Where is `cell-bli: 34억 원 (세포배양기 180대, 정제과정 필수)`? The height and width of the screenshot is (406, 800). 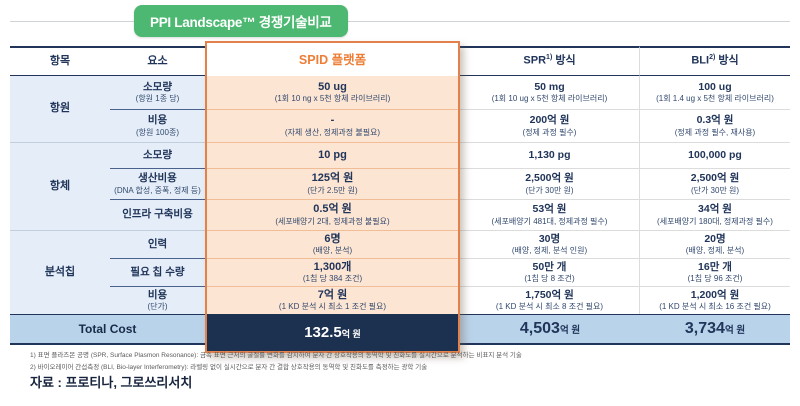 cell-bli: 34억 원 (세포배양기 180대, 정제과정 필수) is located at coordinates (715, 214).